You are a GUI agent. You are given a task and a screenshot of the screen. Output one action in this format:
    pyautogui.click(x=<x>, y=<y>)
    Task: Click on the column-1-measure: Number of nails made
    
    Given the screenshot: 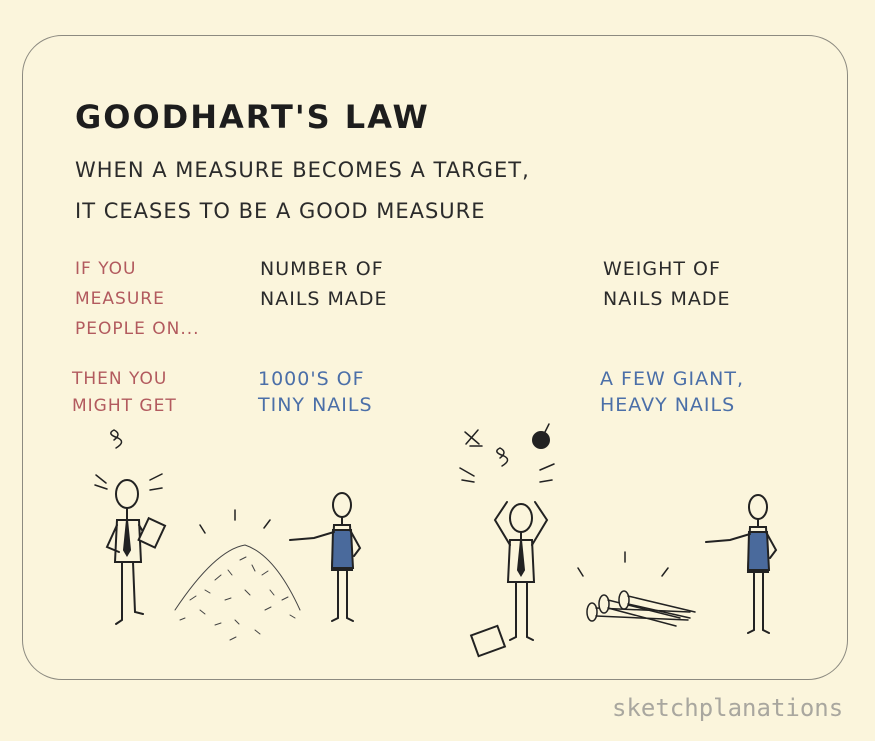 What is the action you would take?
    pyautogui.click(x=324, y=284)
    